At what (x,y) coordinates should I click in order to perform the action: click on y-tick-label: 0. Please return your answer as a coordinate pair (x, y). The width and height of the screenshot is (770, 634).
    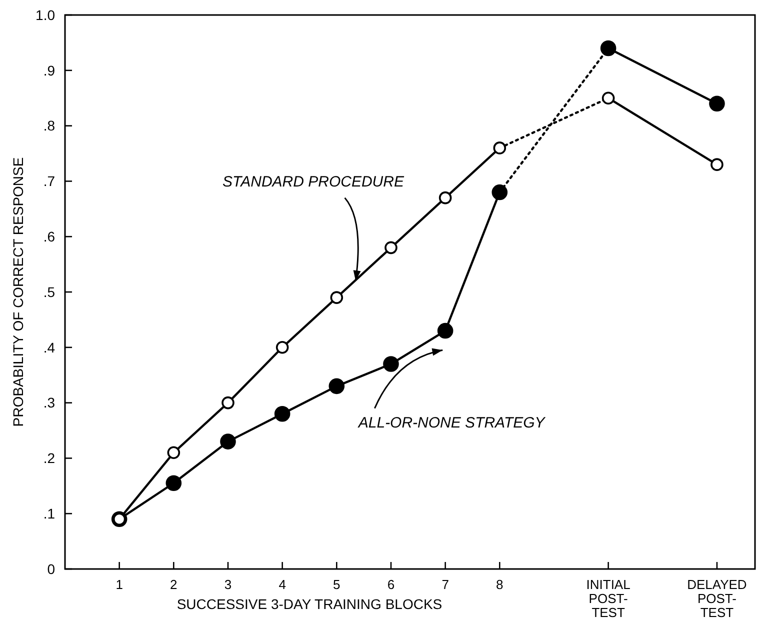
    Looking at the image, I should click on (51, 568).